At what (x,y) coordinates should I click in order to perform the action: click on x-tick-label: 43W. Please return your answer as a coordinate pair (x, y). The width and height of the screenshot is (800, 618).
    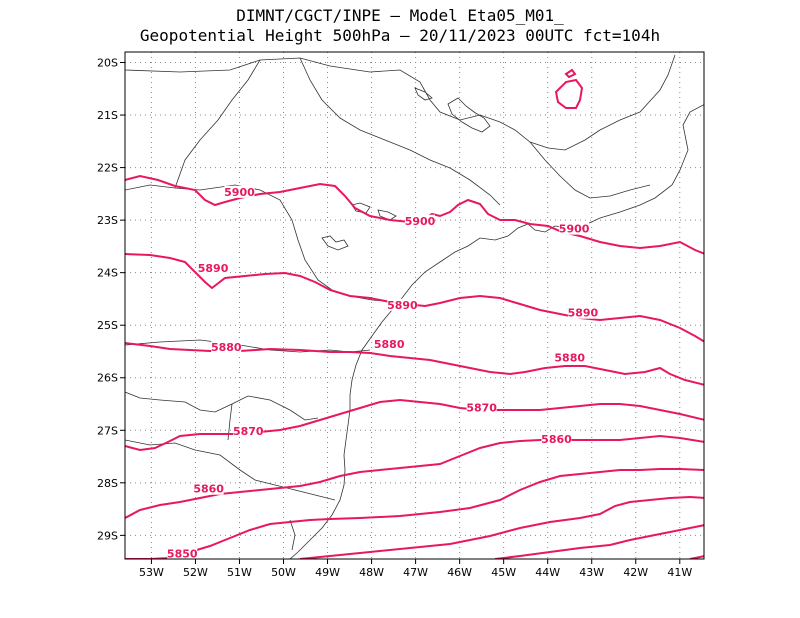
    Looking at the image, I should click on (591, 572).